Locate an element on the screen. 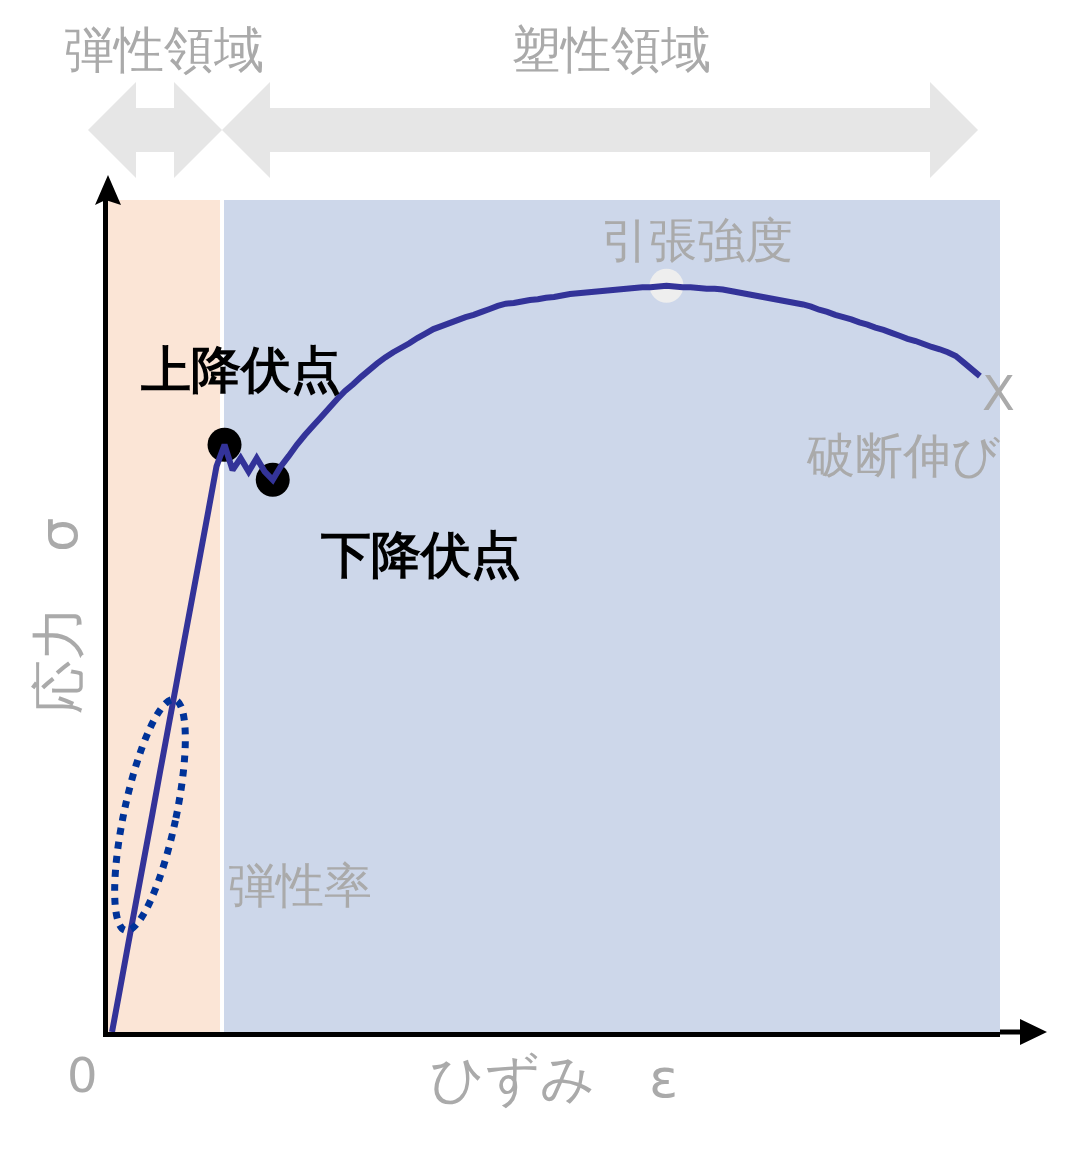  text: 塑性領域 is located at coordinates (611, 50).